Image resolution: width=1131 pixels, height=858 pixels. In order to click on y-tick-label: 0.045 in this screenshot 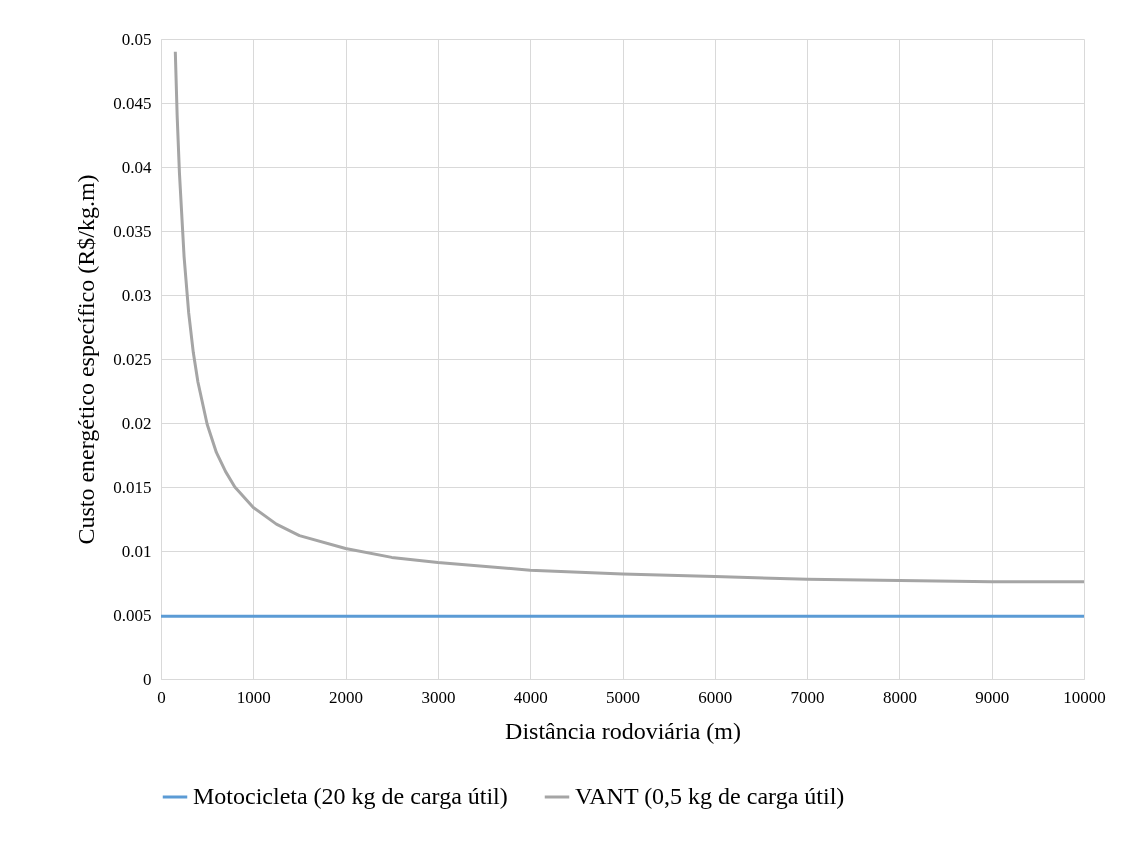, I will do `click(132, 103)`.